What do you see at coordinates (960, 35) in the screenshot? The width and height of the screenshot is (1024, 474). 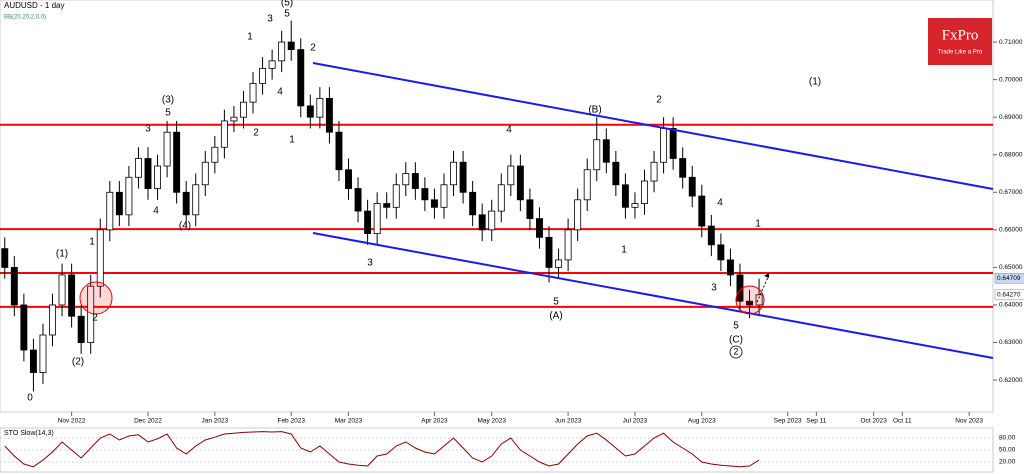 I see `logo-name: FxPro` at bounding box center [960, 35].